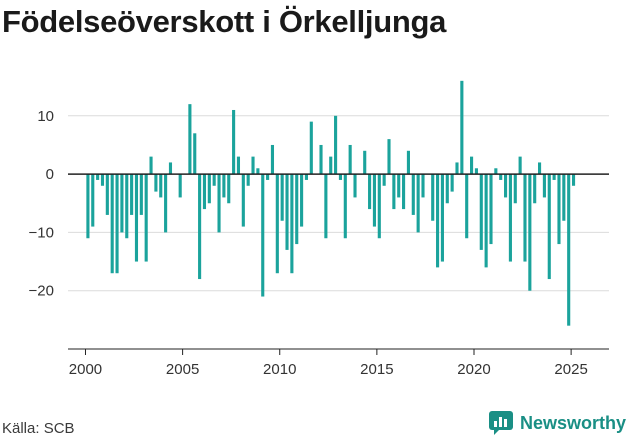 This screenshot has height=439, width=631. I want to click on x-tick-label: 2005, so click(182, 369).